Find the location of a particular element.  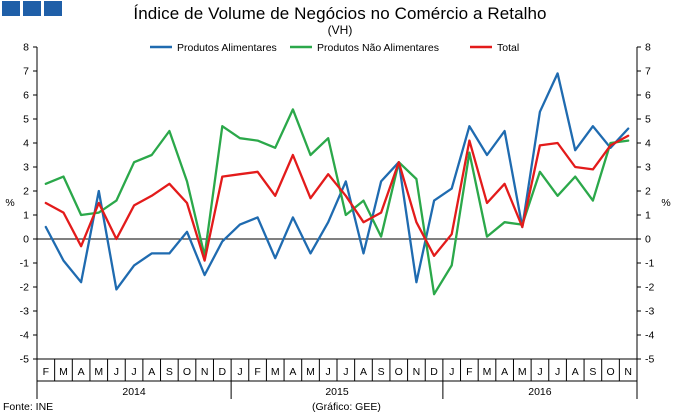

y-tick-label-left: 1 is located at coordinates (26, 216).